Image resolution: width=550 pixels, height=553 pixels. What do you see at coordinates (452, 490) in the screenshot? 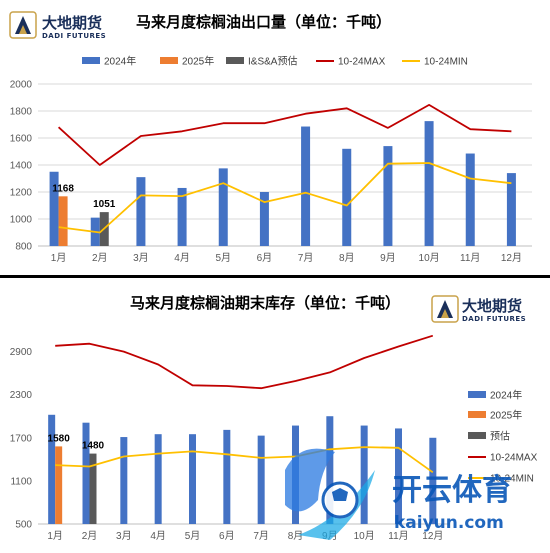
I see `watermark-cn-text: 开云体育` at bounding box center [452, 490].